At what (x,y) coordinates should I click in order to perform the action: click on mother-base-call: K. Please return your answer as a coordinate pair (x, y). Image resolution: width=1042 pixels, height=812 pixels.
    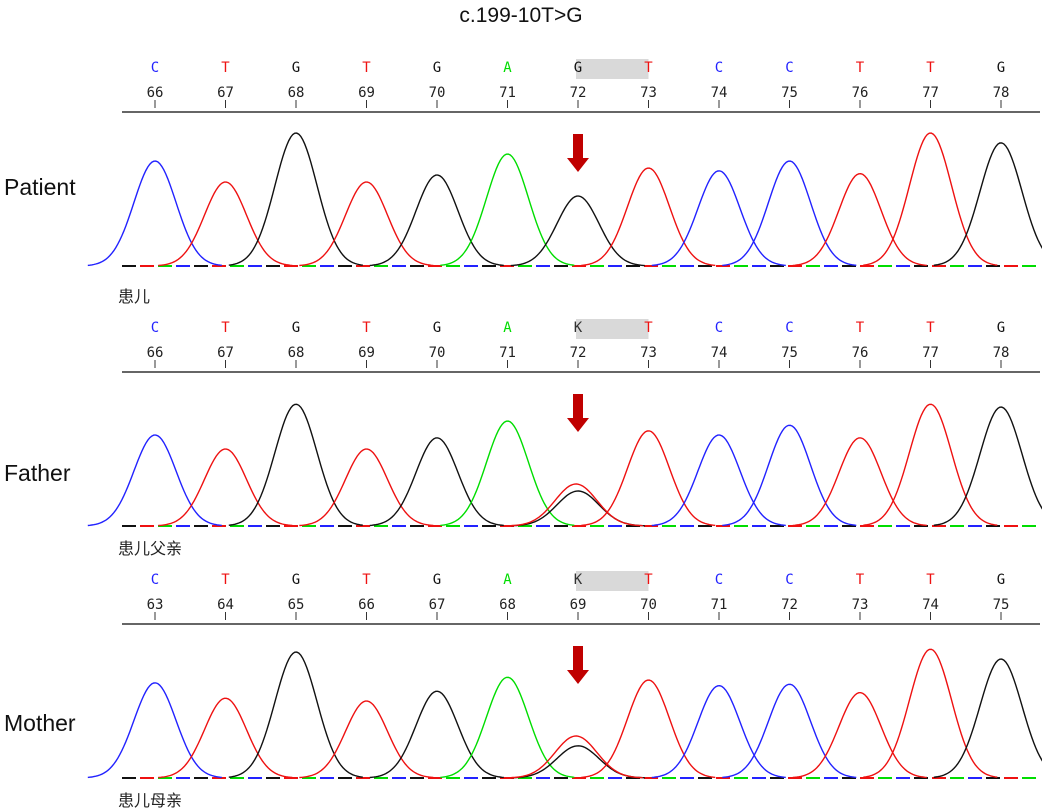
    Looking at the image, I should click on (578, 580).